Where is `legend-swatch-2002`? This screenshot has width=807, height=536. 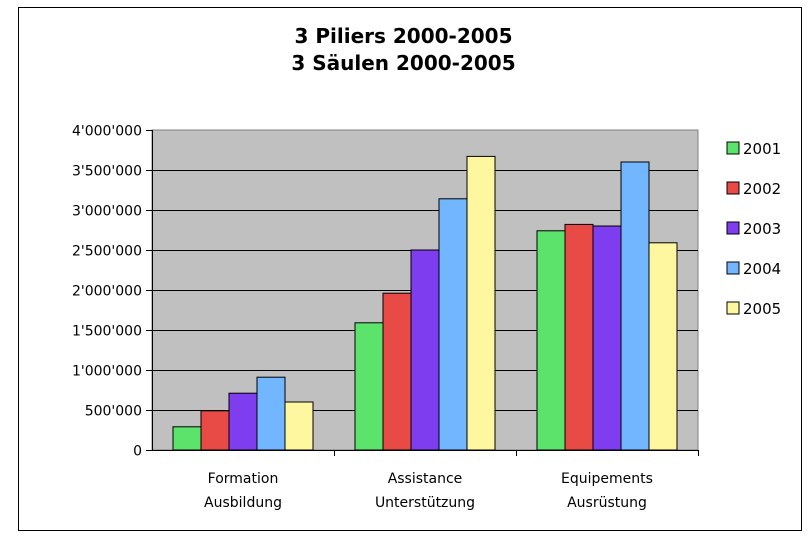
legend-swatch-2002 is located at coordinates (733, 188).